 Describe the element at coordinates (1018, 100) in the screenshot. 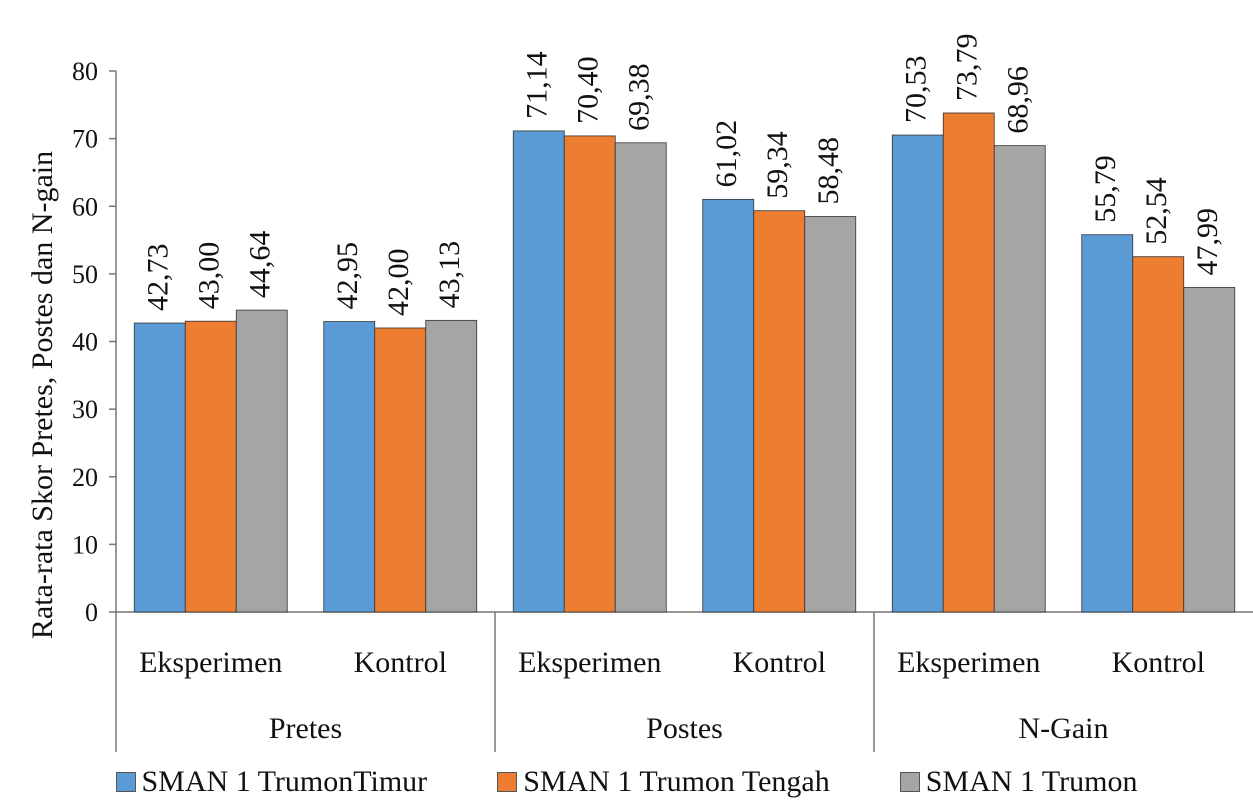

I see `data-label: 68,96` at that location.